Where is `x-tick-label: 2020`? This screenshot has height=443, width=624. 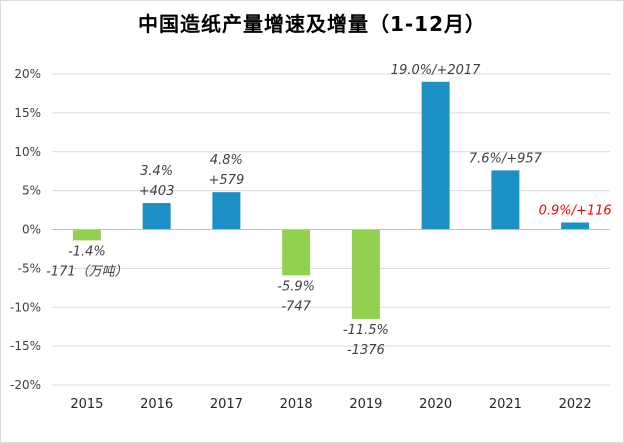
x-tick-label: 2020 is located at coordinates (435, 404).